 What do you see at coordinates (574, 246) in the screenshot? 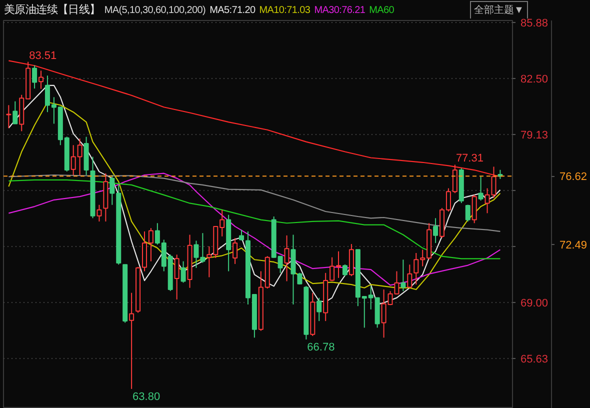
I see `text: 72.49` at bounding box center [574, 246].